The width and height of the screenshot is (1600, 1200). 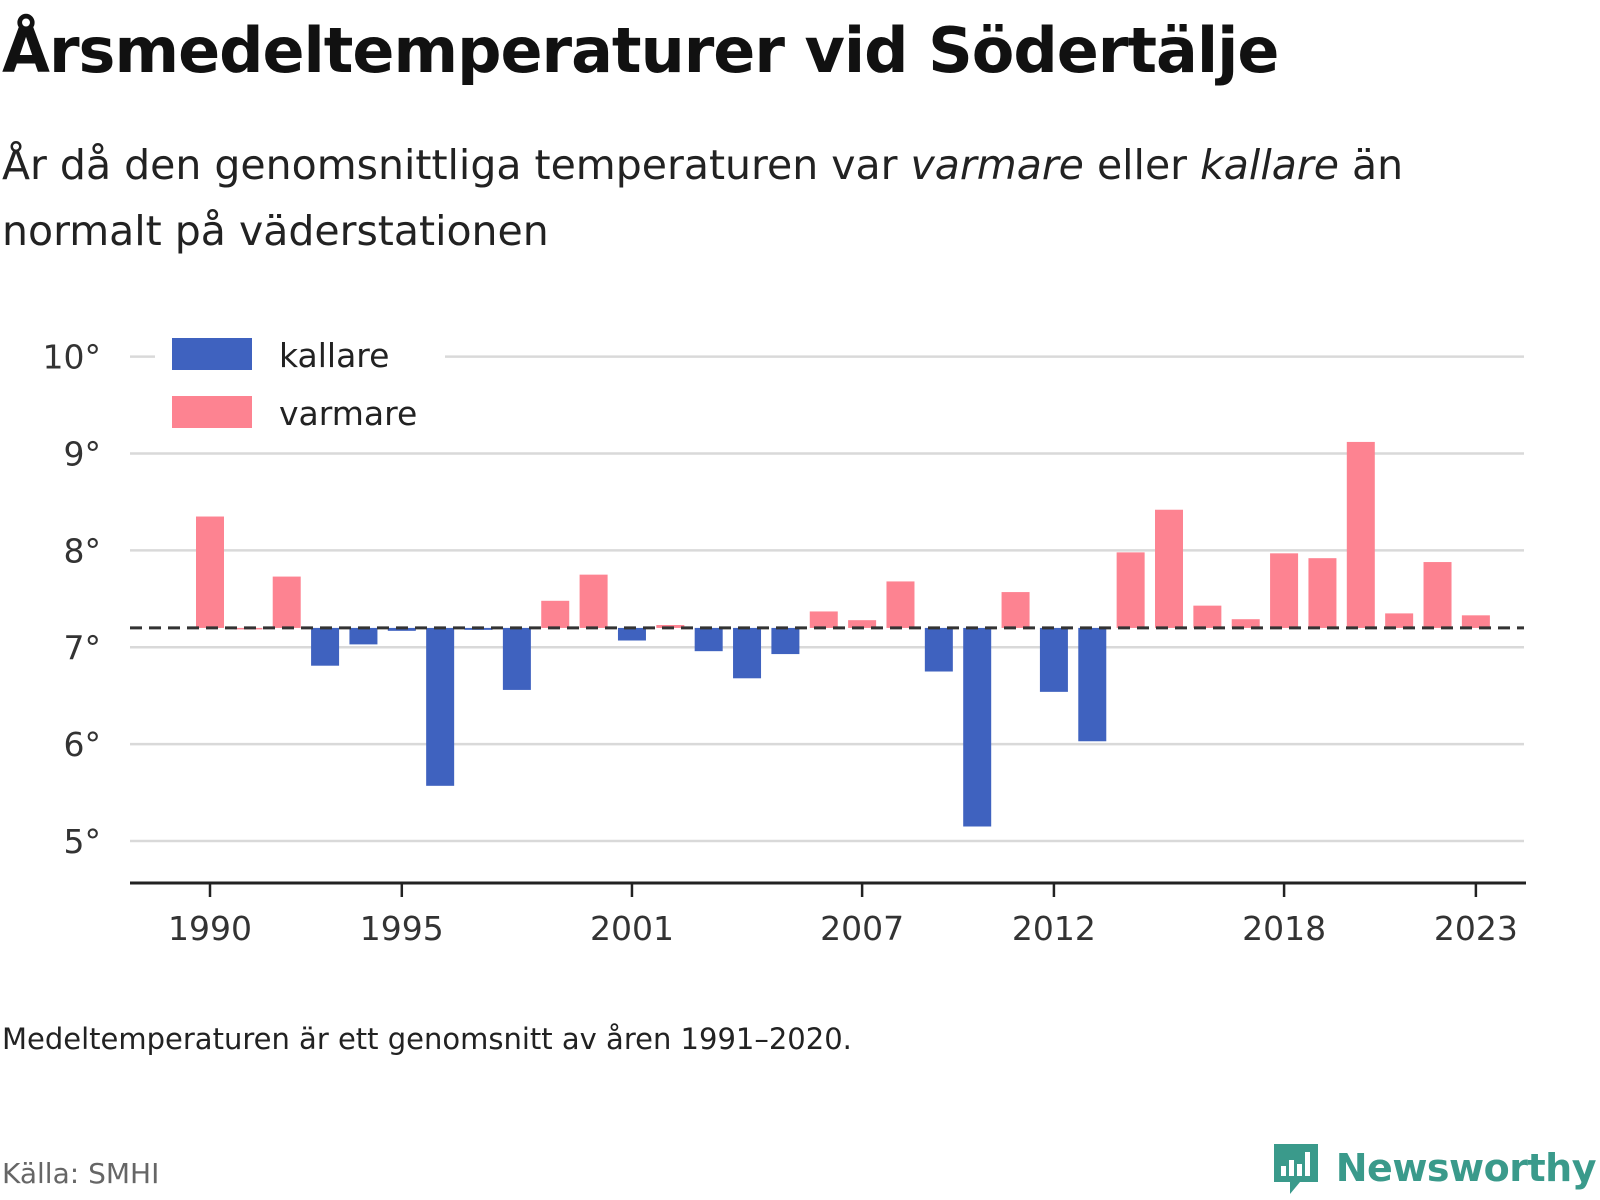 What do you see at coordinates (1130, 590) in the screenshot?
I see `bar-2014` at bounding box center [1130, 590].